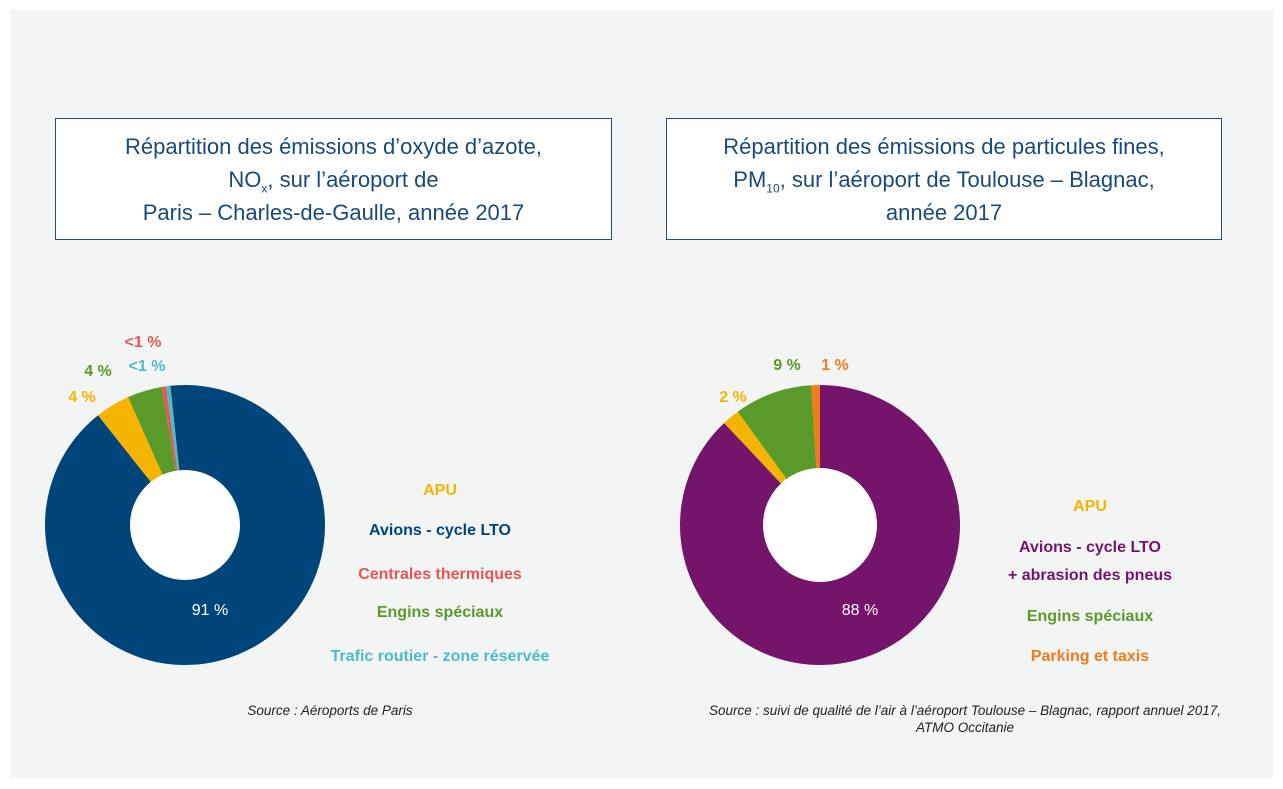  I want to click on legend-entry: Centrales thermiques, so click(440, 574).